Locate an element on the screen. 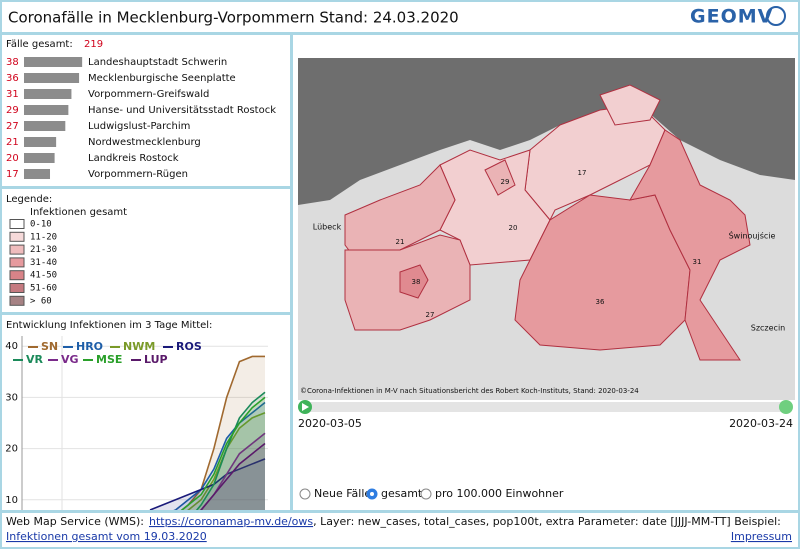 This screenshot has width=800, height=549. example-link: Infektionen gesamt vom 19.03.2020 is located at coordinates (106, 536).